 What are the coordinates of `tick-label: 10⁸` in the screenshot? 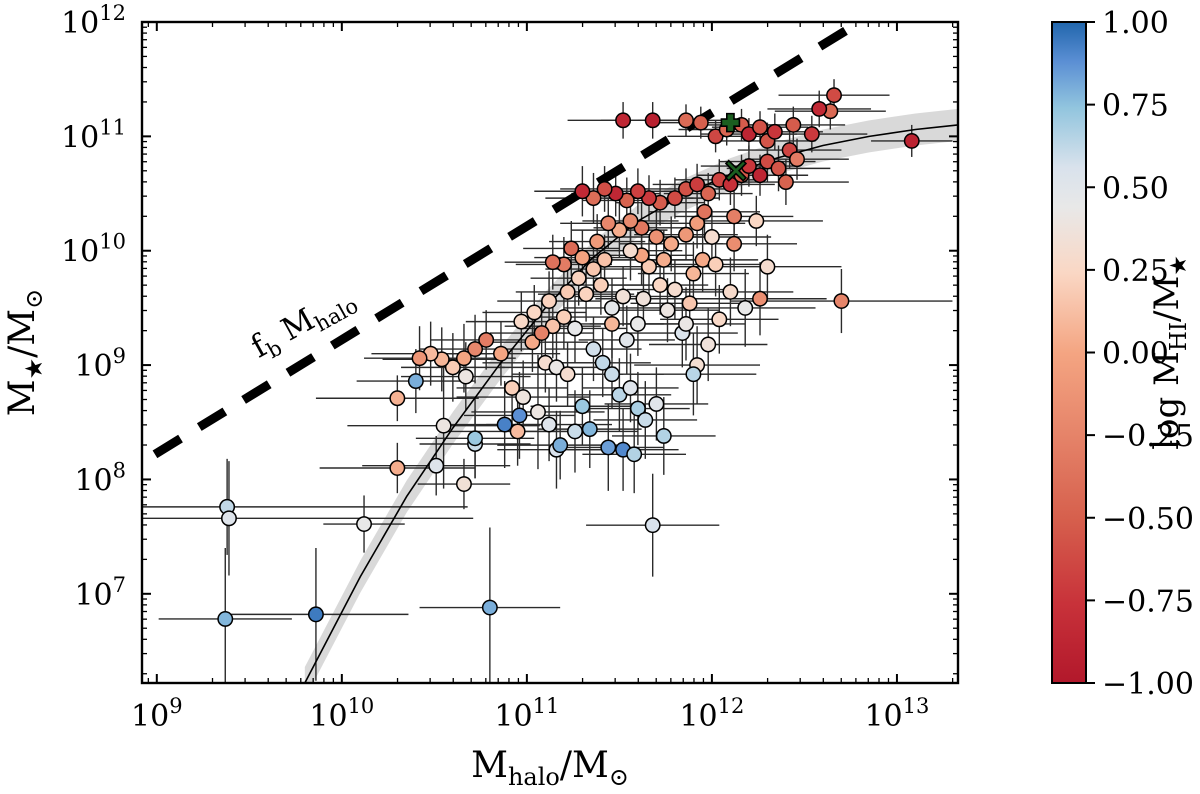 It's located at (100, 478).